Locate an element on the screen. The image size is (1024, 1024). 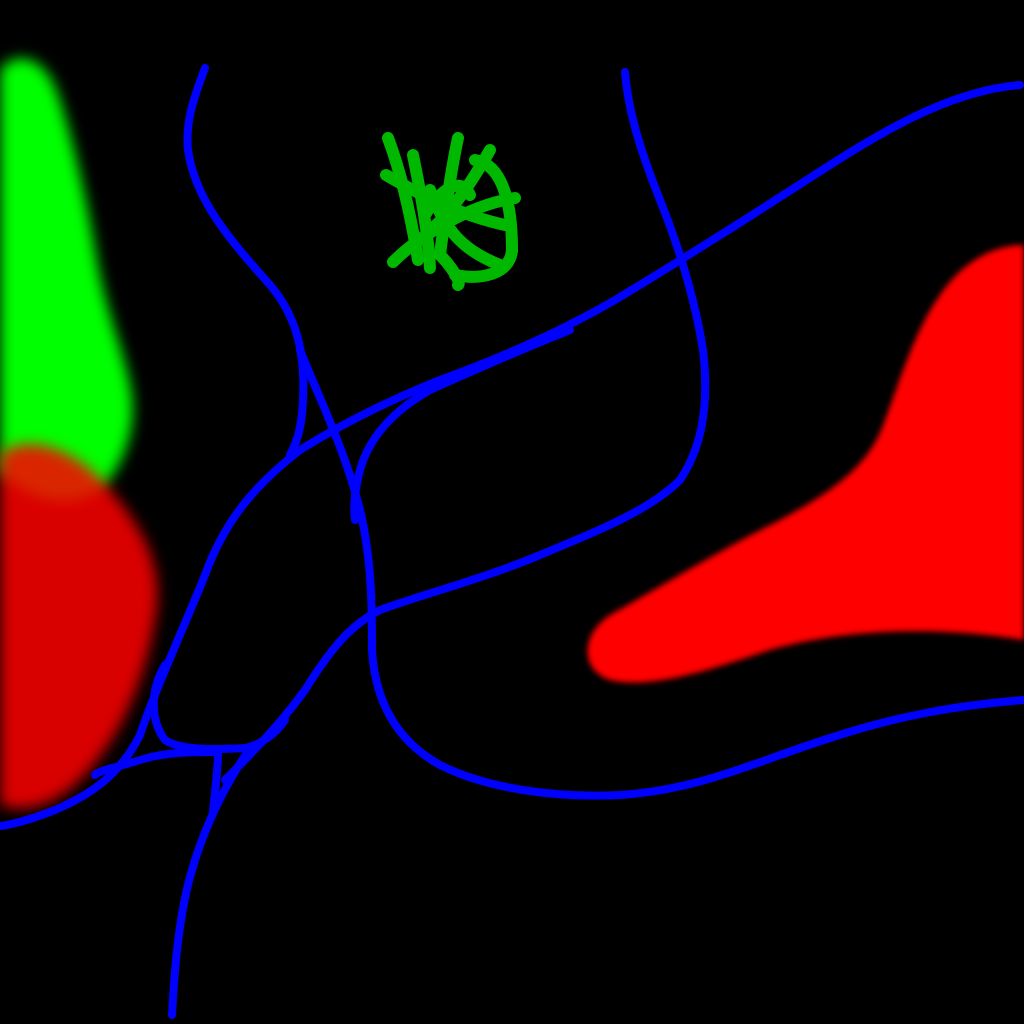
blue-line-lower-loop is located at coordinates (219, 707).